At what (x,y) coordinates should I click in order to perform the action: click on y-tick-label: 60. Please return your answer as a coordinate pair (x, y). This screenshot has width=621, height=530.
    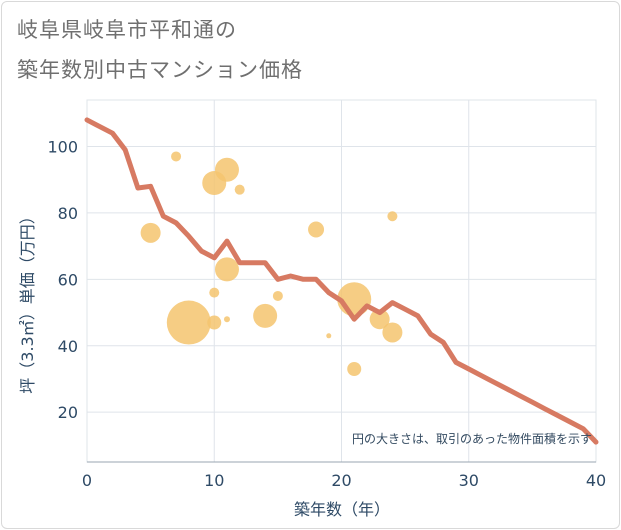
    Looking at the image, I should click on (68, 279).